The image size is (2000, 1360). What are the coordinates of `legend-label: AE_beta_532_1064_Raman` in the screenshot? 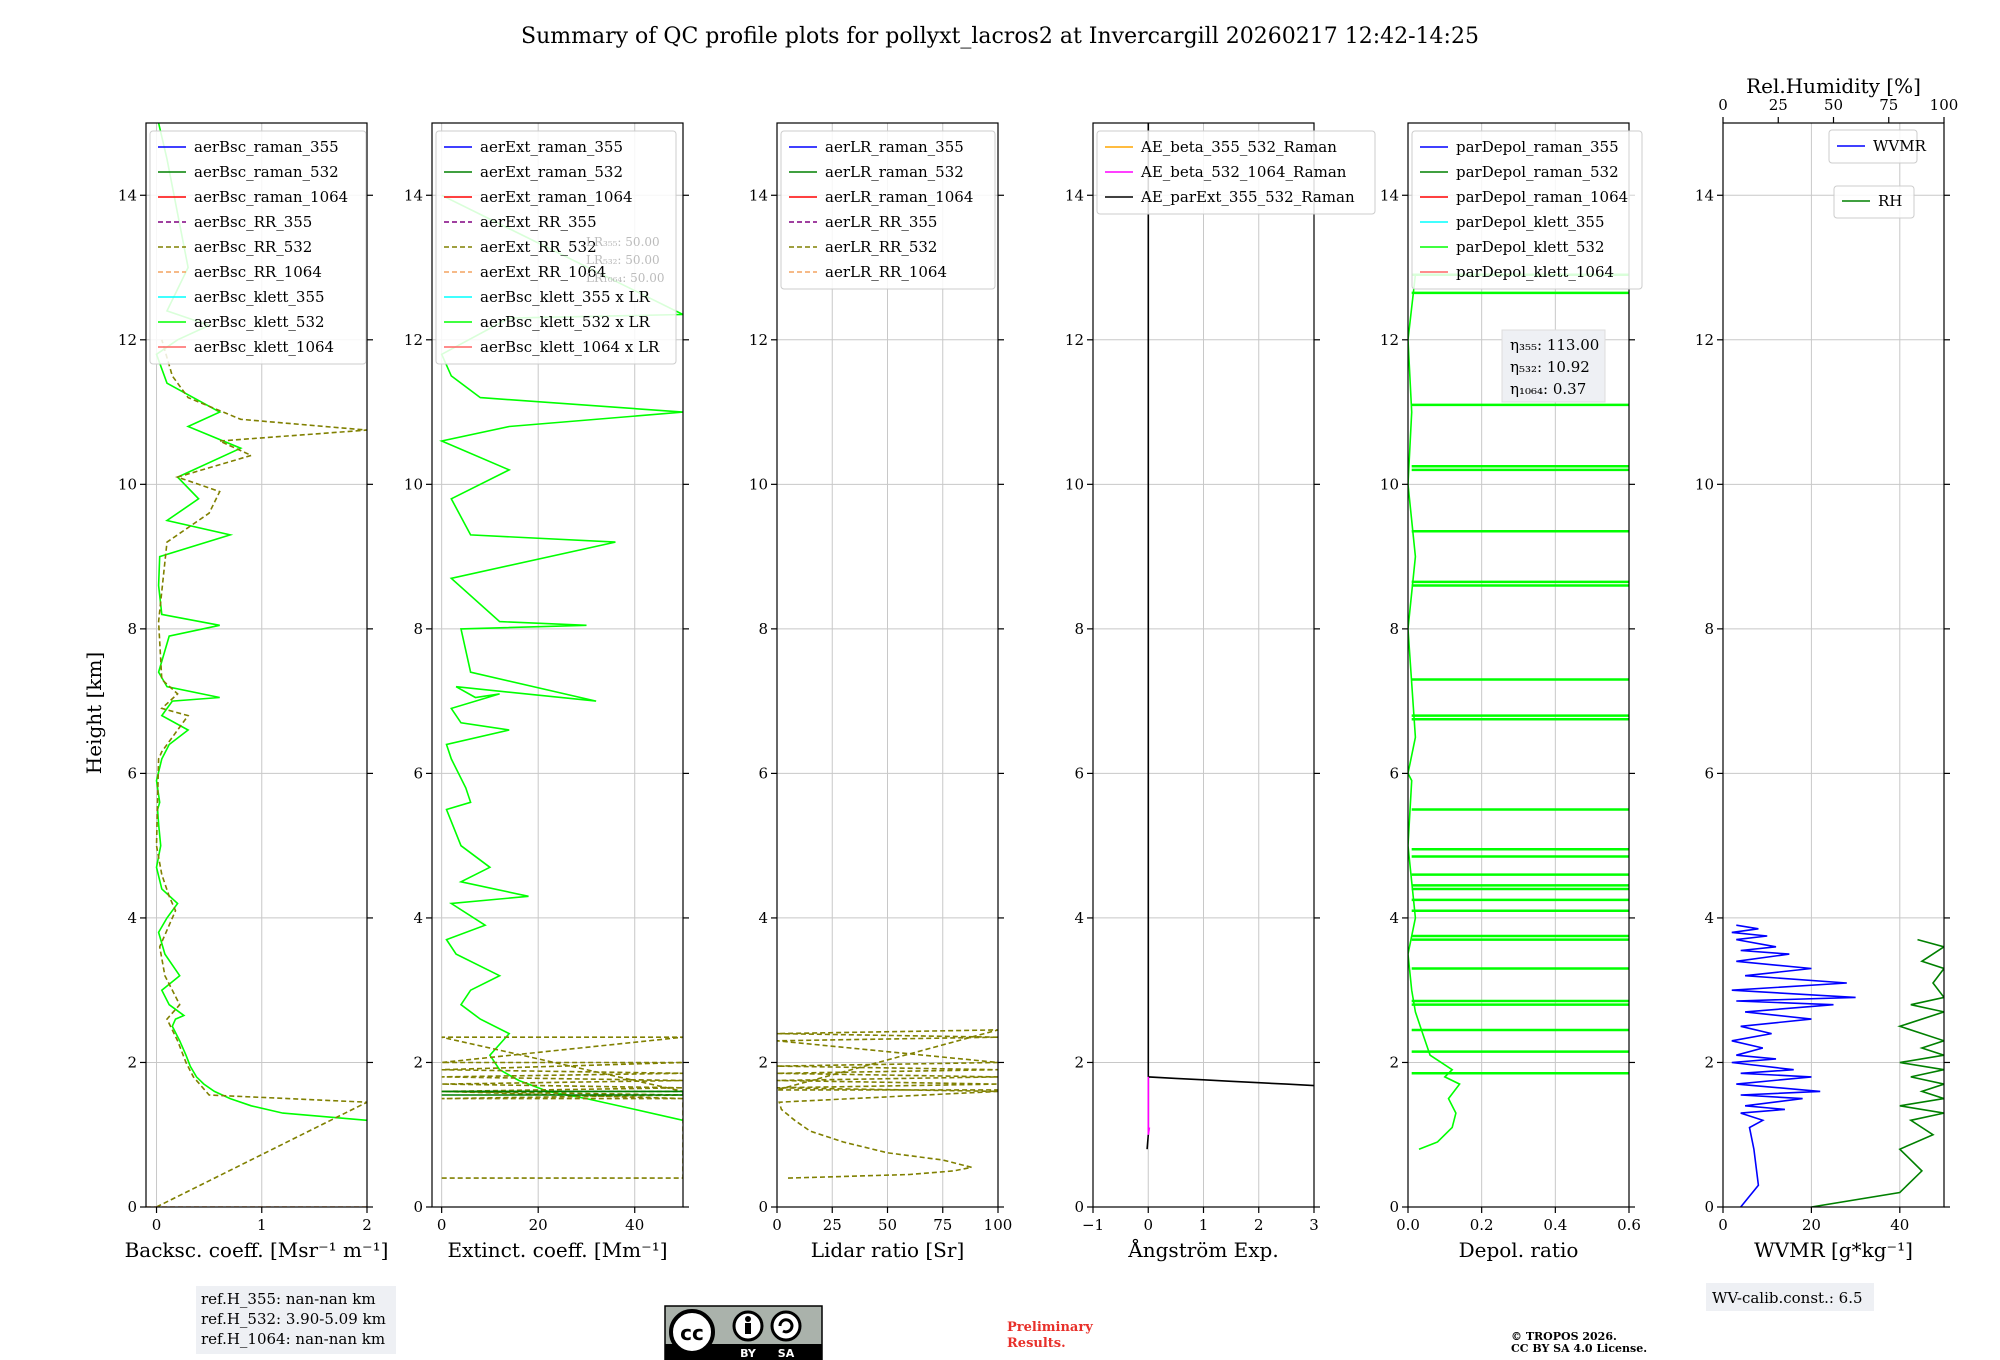 It's located at (1243, 172).